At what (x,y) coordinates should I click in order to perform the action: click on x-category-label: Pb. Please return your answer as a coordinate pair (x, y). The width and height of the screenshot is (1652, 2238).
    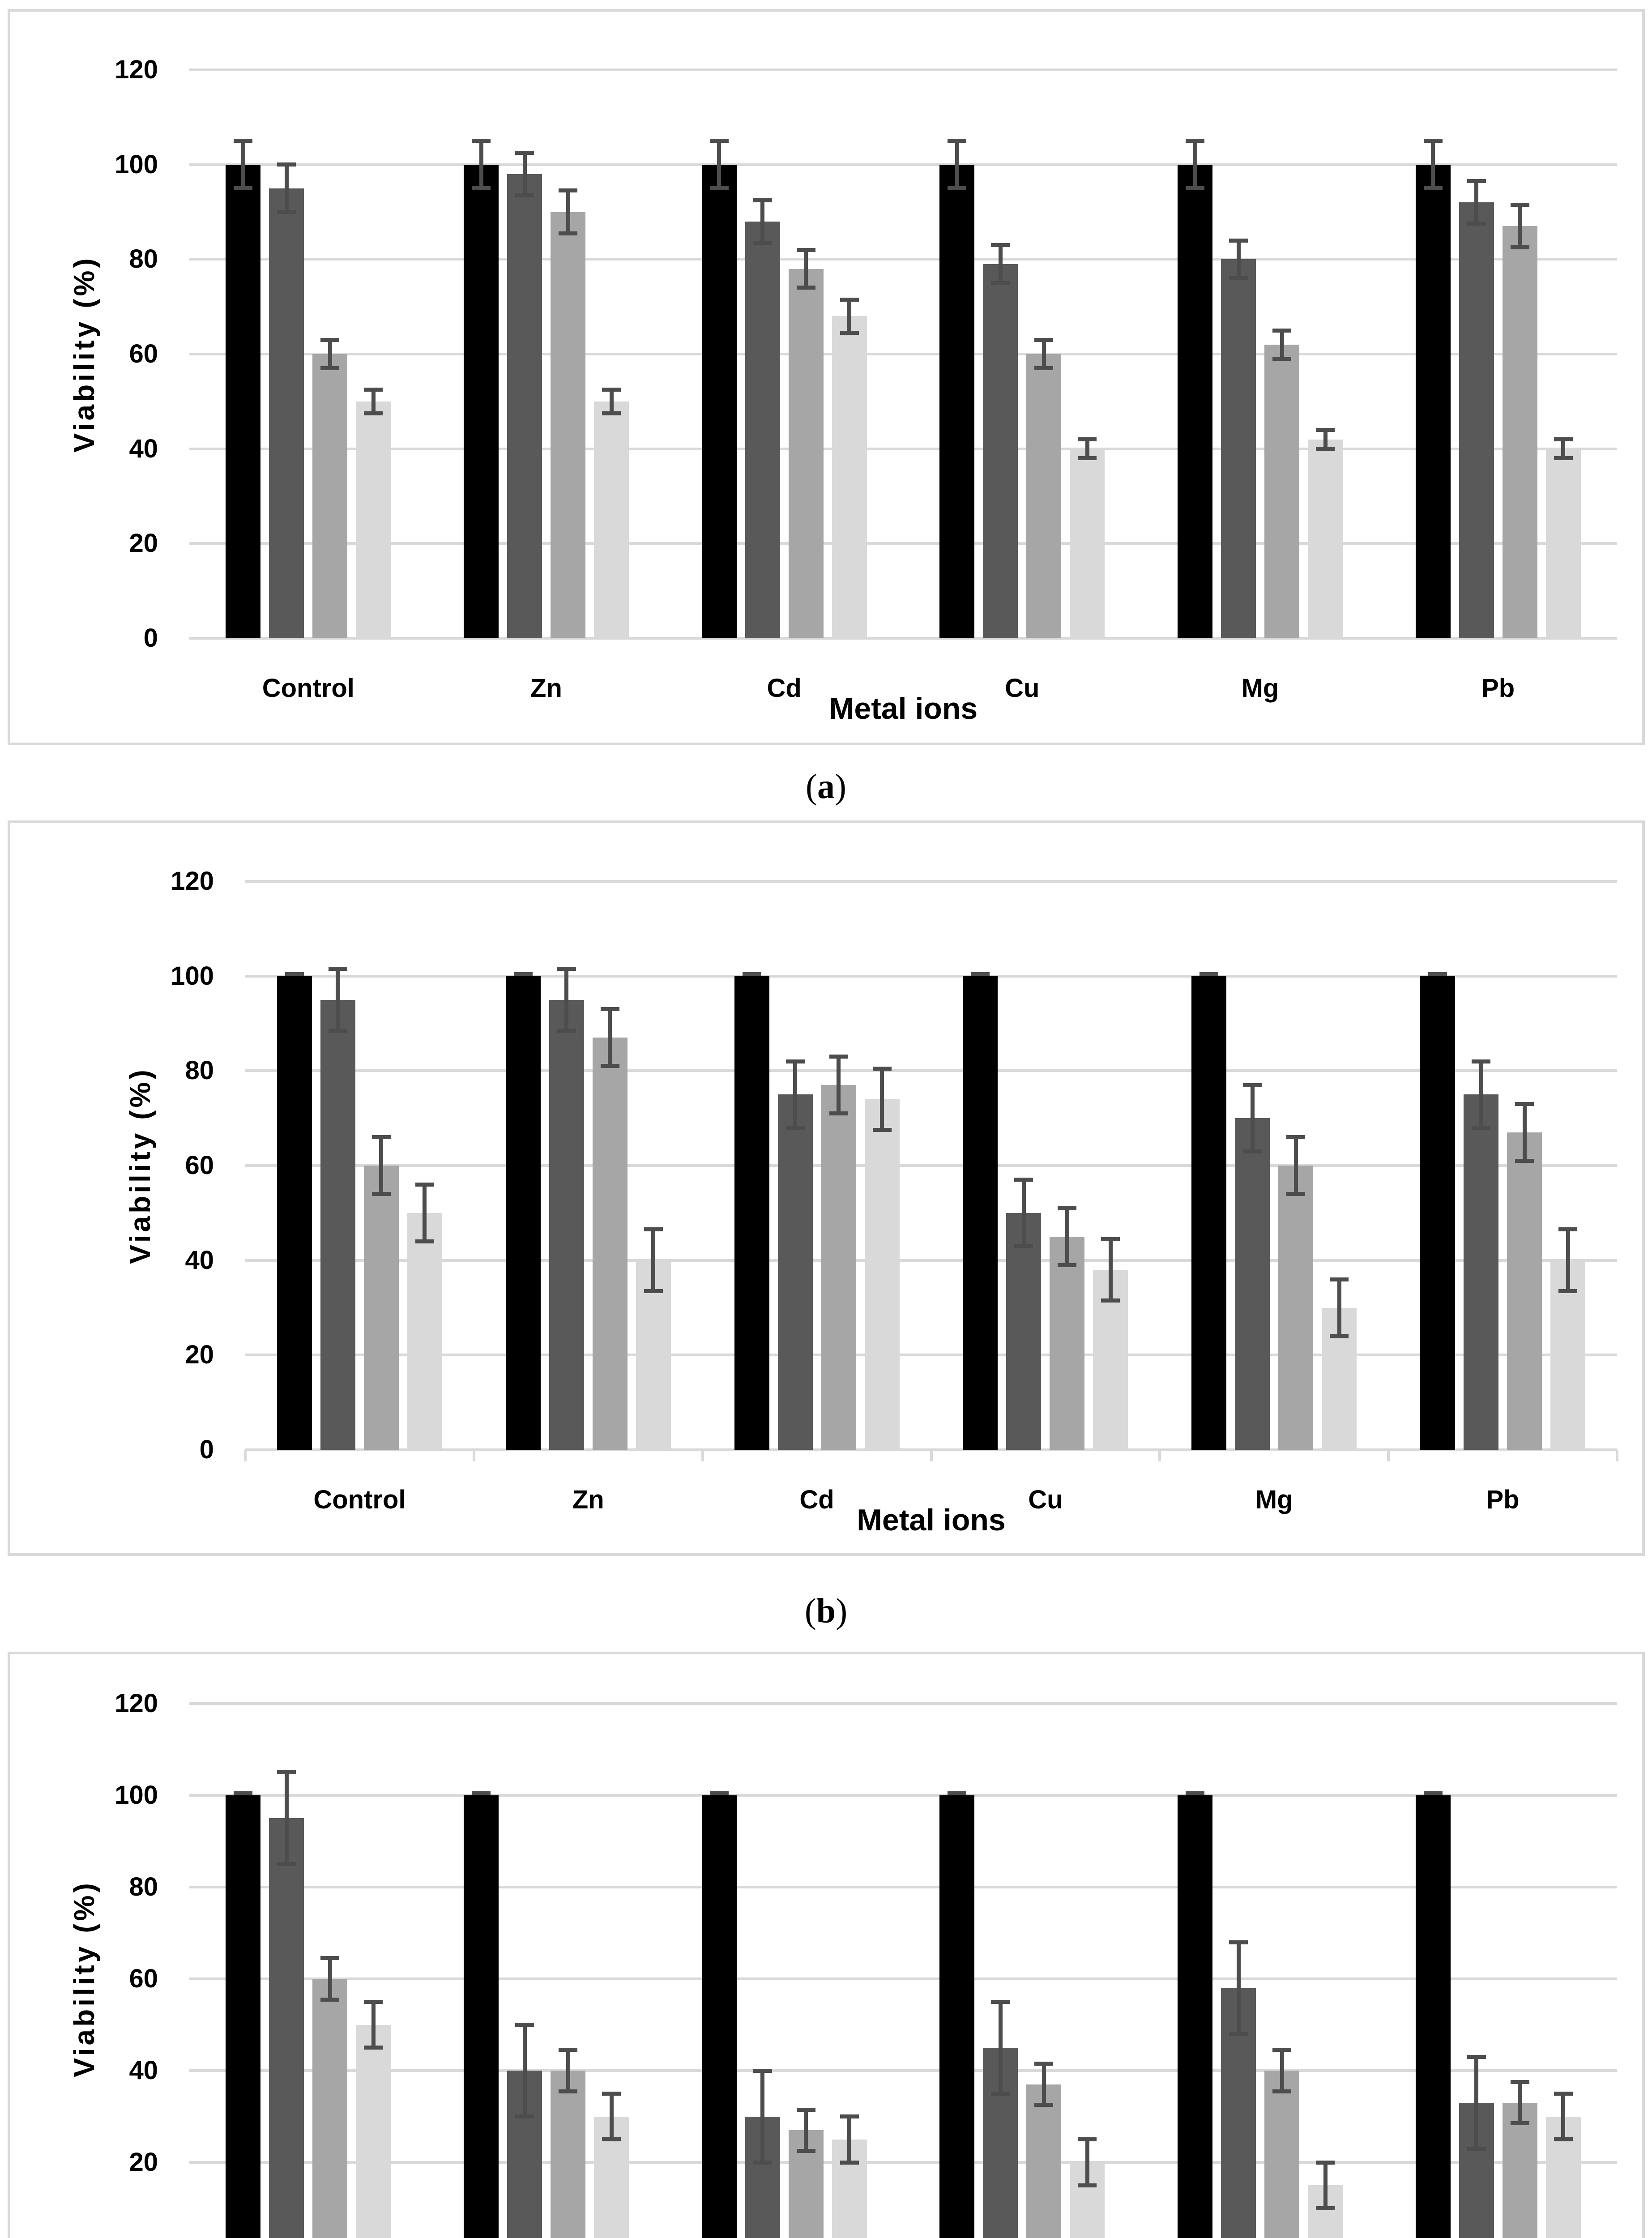
    Looking at the image, I should click on (1503, 1499).